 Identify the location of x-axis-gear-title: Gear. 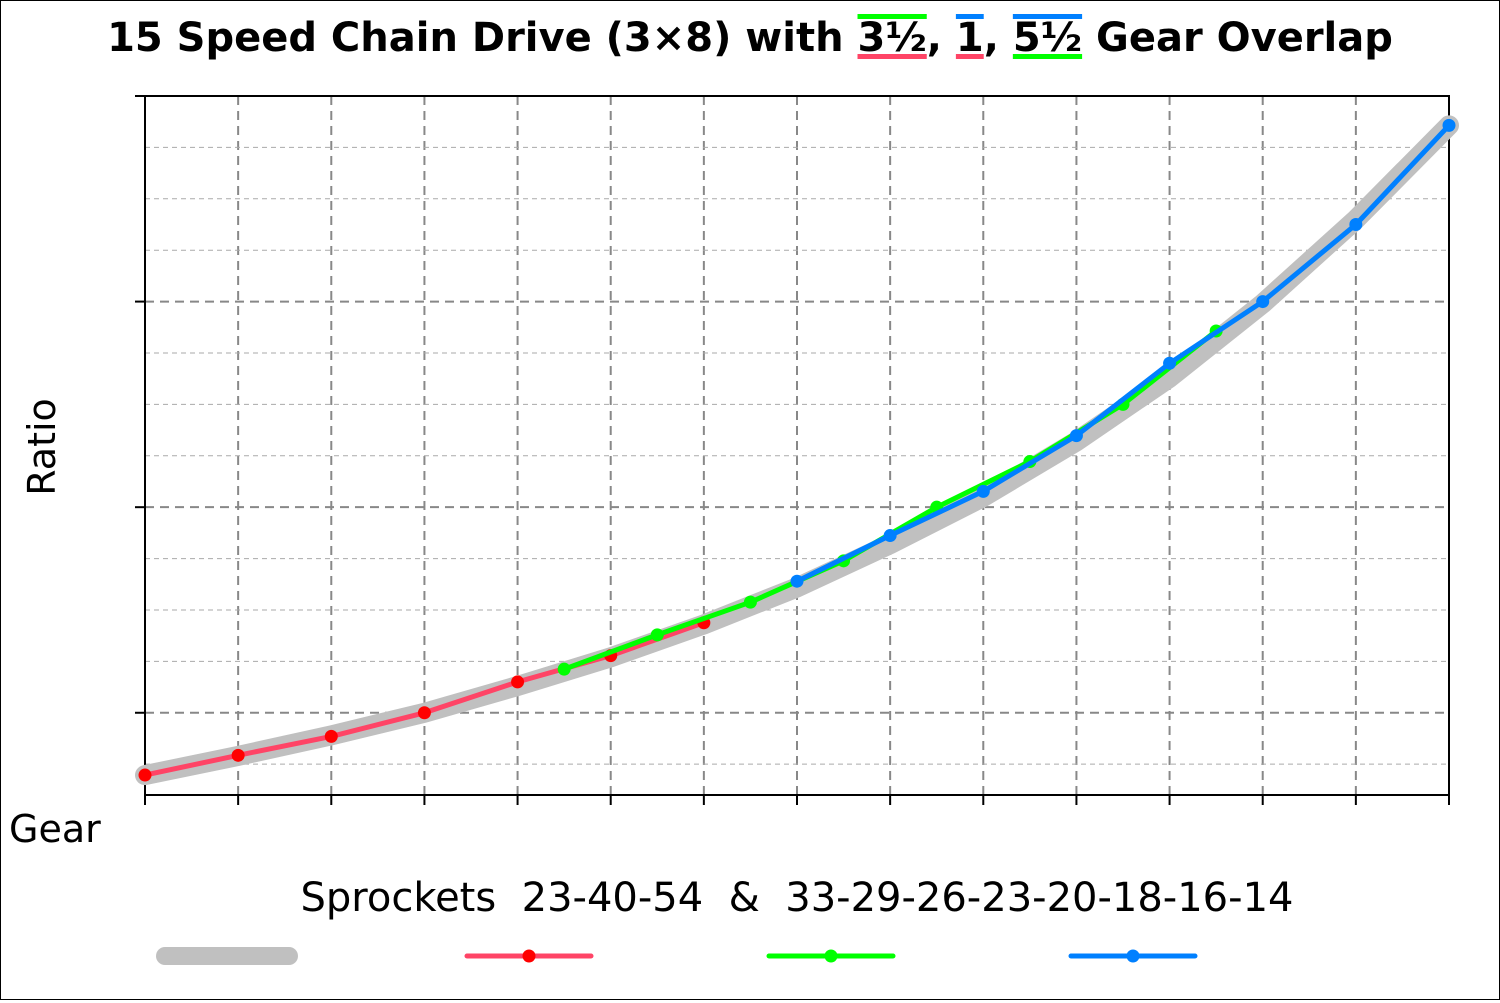
(55, 829).